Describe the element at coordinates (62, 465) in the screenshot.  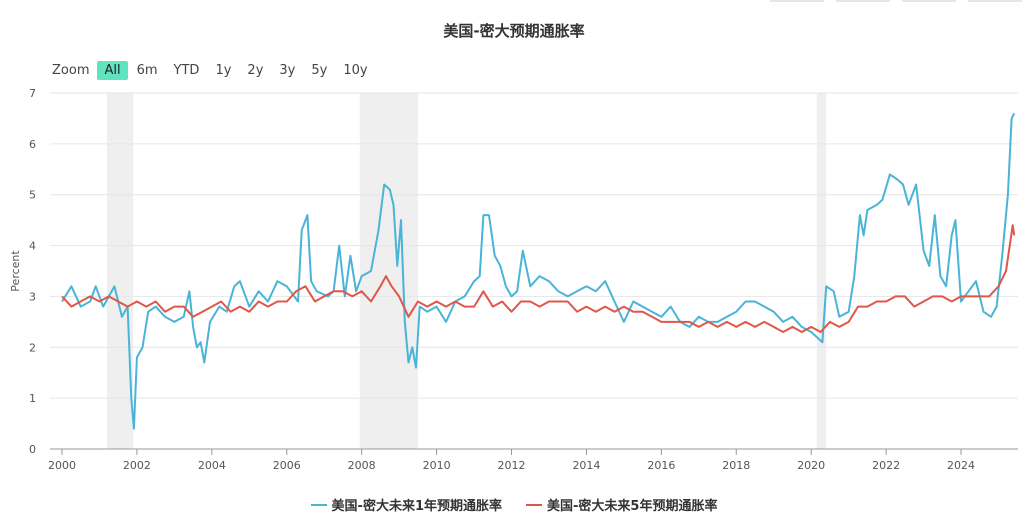
I see `x-tick-label-2000: 2000` at that location.